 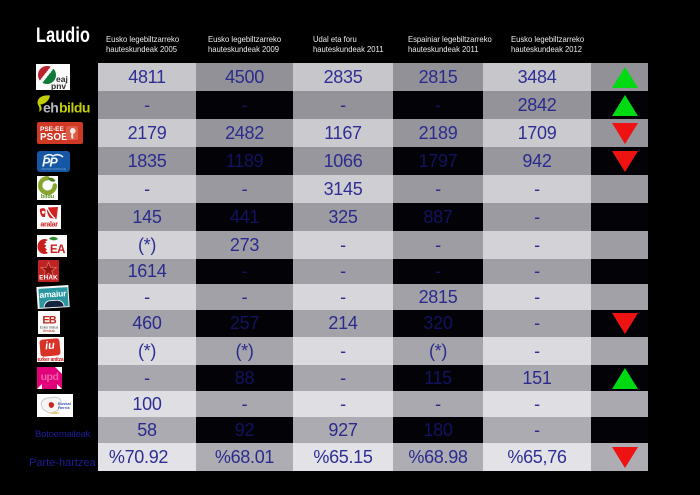 What do you see at coordinates (48, 278) in the screenshot?
I see `svg-text: EHAK` at bounding box center [48, 278].